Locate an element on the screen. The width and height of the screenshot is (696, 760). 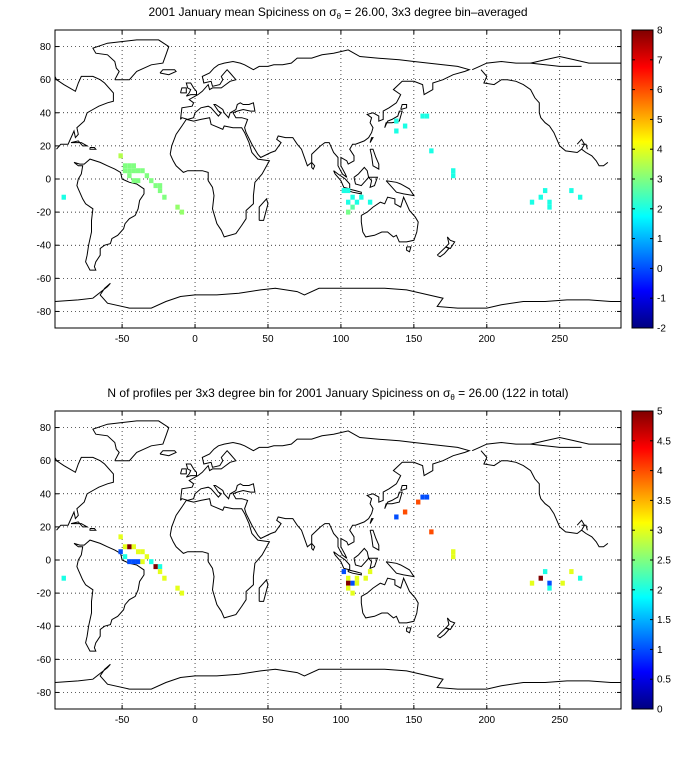
colorbar-1: 5 4.5 4 3.5 3 2.5 2 1.5 1 0.5 0 is located at coordinates (651, 561).